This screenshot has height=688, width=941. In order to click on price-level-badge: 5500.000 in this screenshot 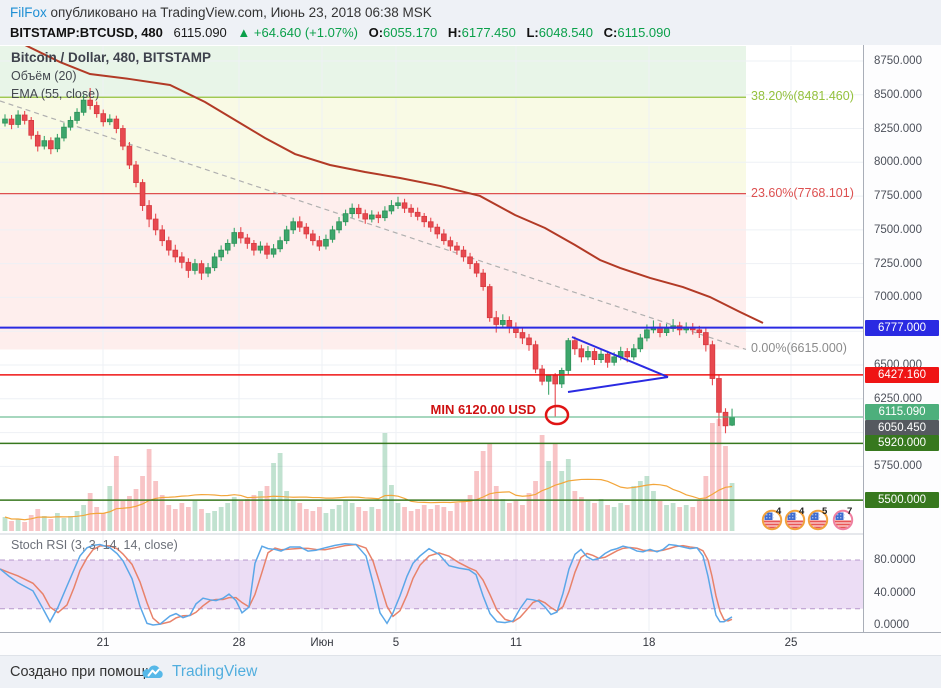, I will do `click(902, 500)`.